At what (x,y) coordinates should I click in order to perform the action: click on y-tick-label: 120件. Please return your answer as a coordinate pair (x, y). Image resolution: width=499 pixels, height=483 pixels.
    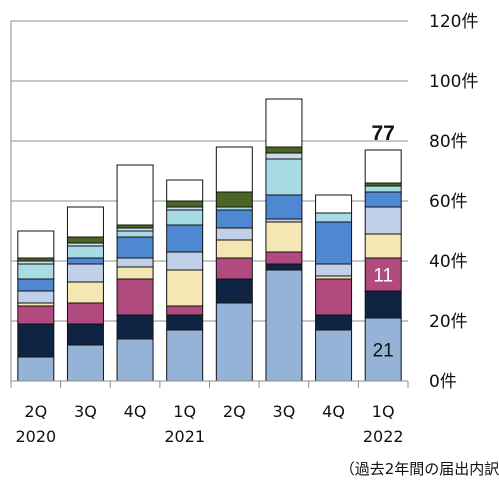
    Looking at the image, I should click on (453, 22).